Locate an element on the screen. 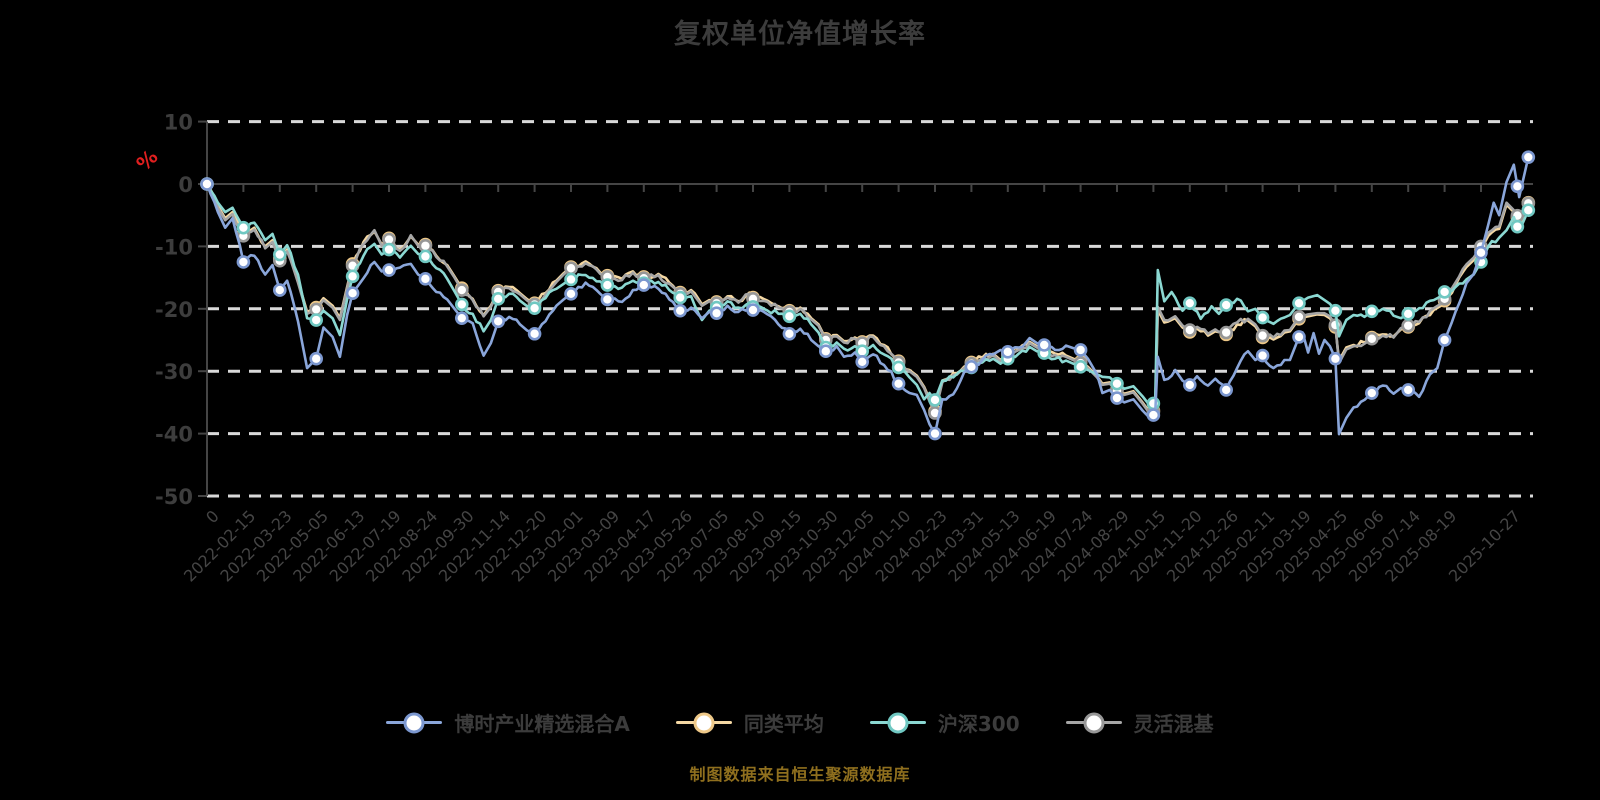 This screenshot has height=800, width=1600. legend-item-沪深300: 沪深300 is located at coordinates (944, 722).